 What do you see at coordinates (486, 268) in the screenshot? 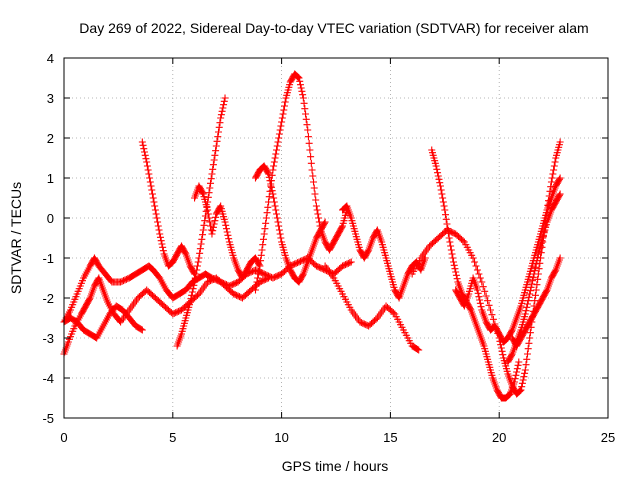
I see `series-sat-k` at bounding box center [486, 268].